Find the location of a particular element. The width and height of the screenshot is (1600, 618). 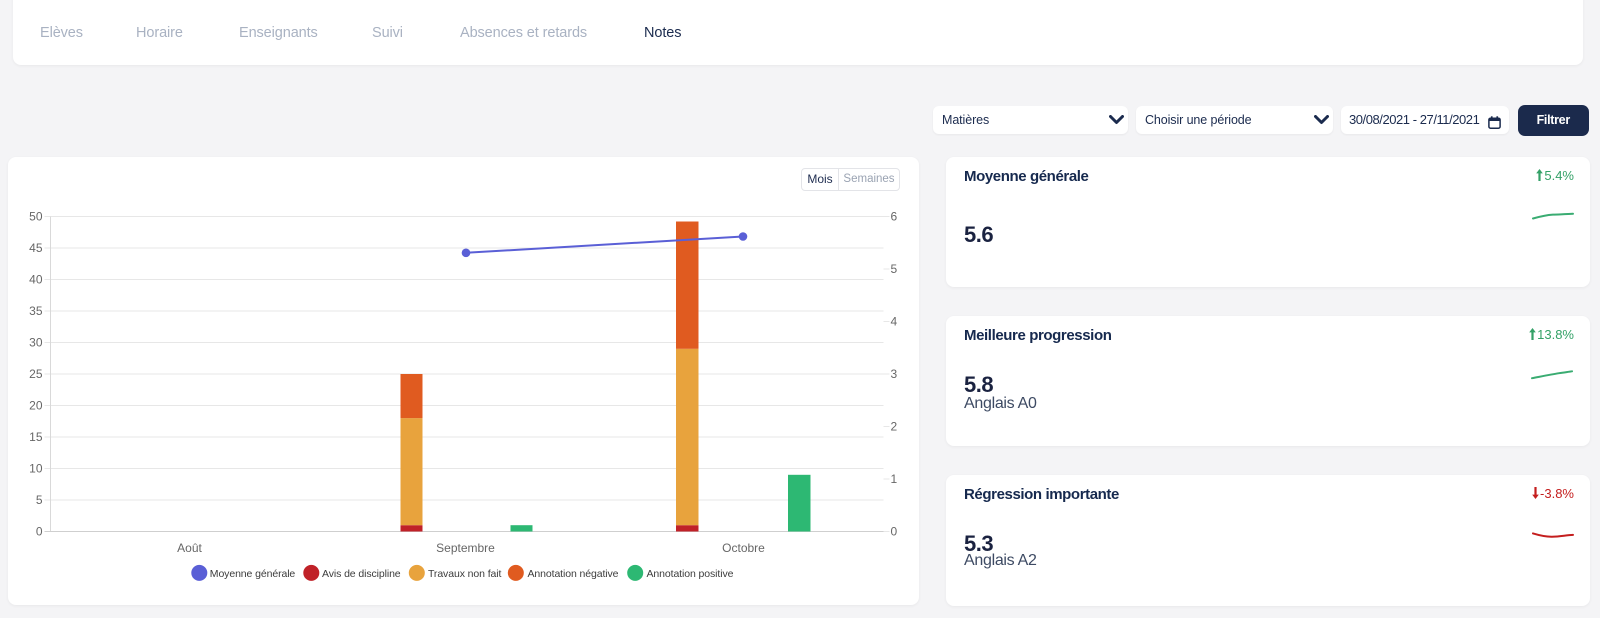

svg-text: Moyenne générale is located at coordinates (252, 574).